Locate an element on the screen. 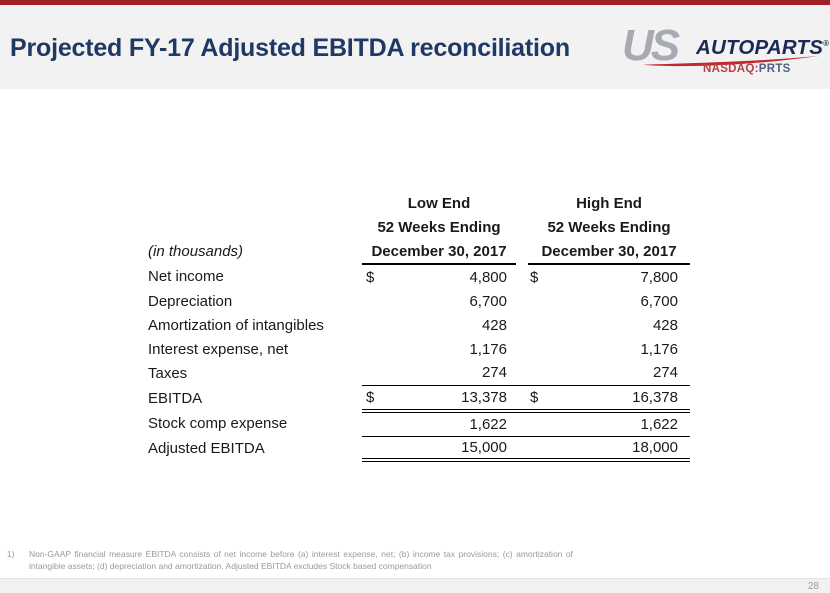 This screenshot has height=593, width=830. footnote-marker: 1) is located at coordinates (11, 554).